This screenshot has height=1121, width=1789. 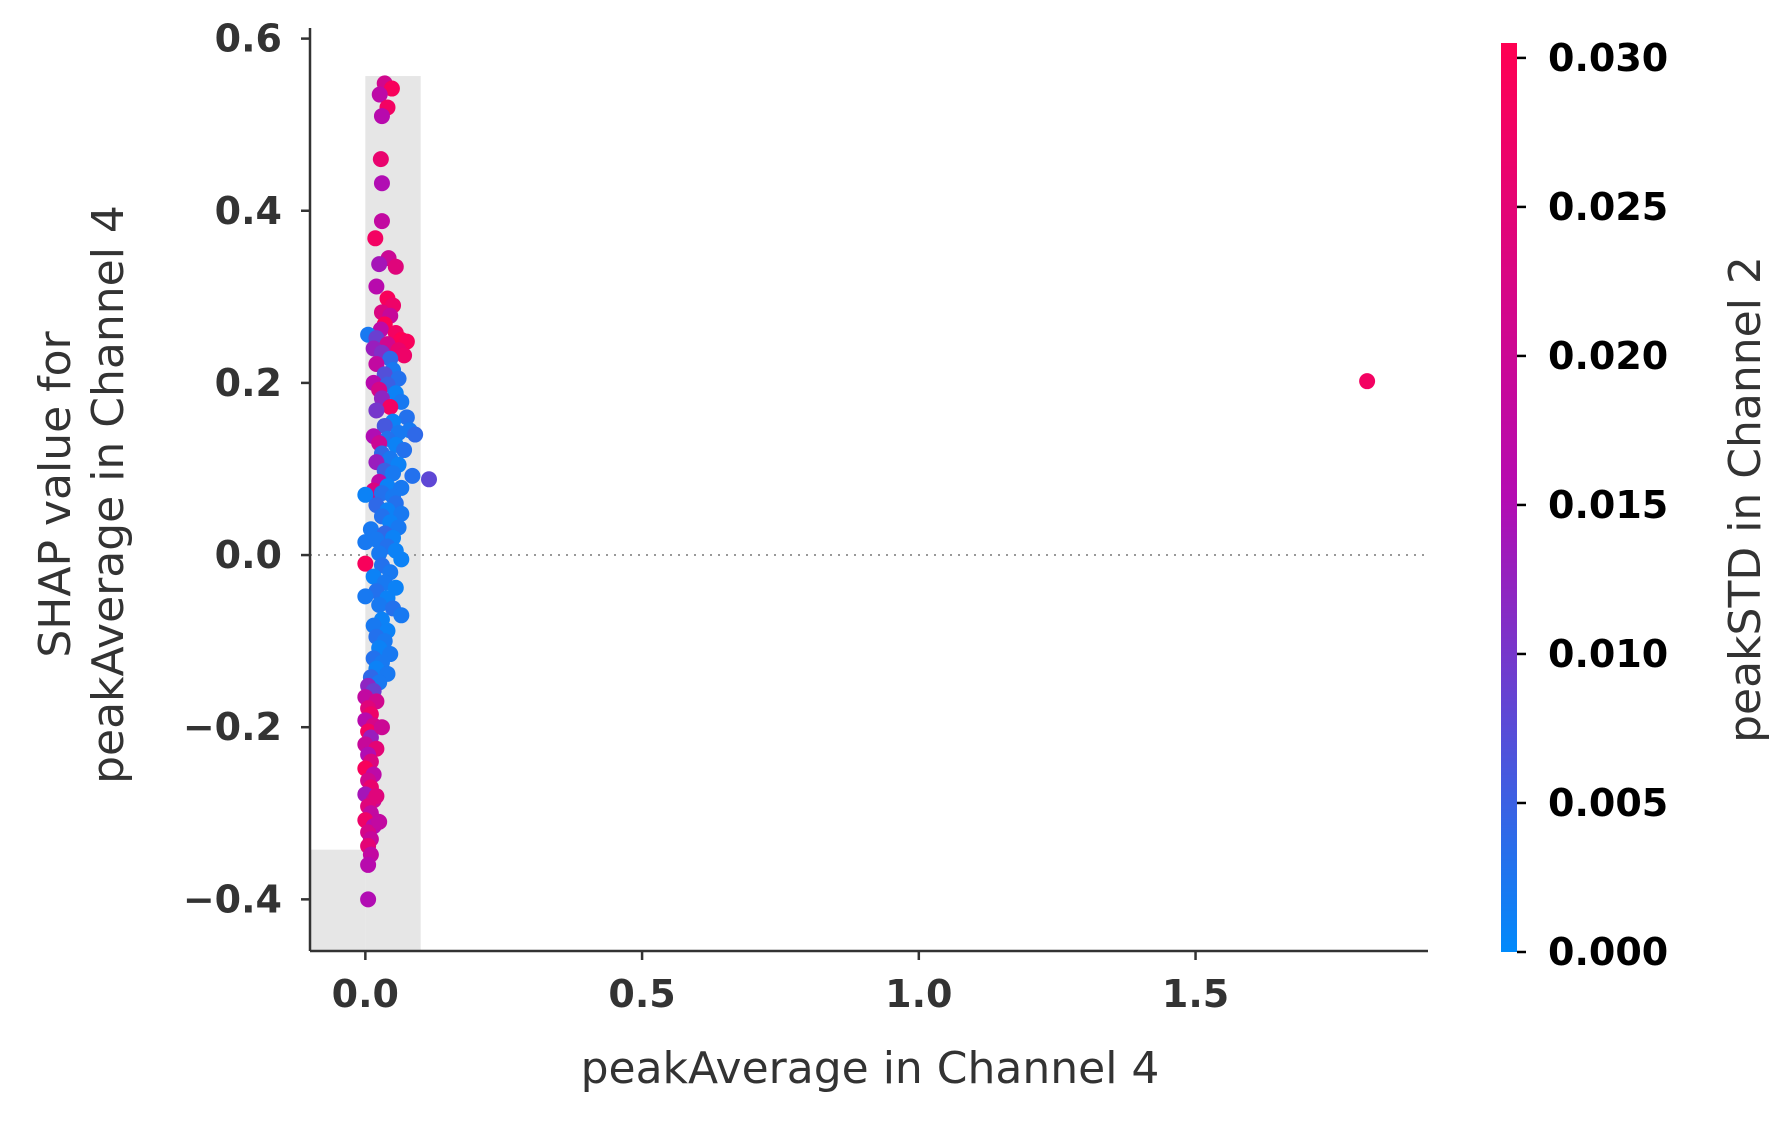 I want to click on x-tick-label: 0.0, so click(x=365, y=994).